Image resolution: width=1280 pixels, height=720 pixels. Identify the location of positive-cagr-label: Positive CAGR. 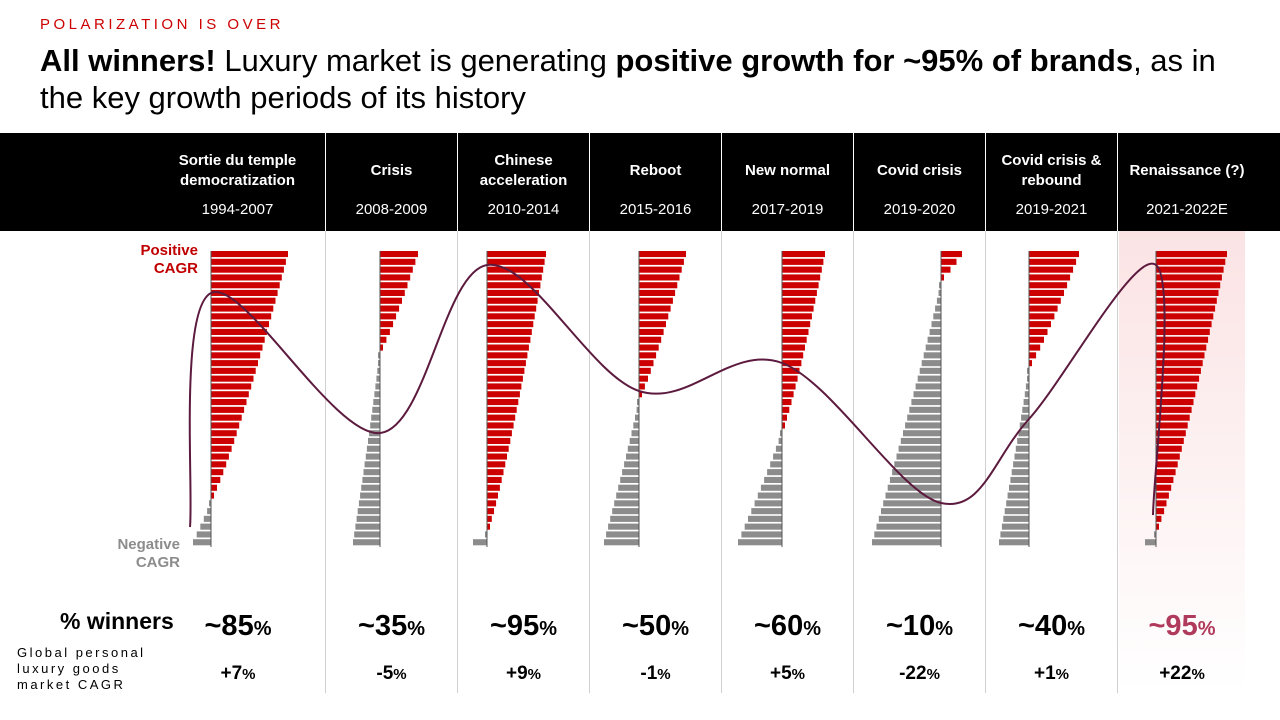
(169, 259).